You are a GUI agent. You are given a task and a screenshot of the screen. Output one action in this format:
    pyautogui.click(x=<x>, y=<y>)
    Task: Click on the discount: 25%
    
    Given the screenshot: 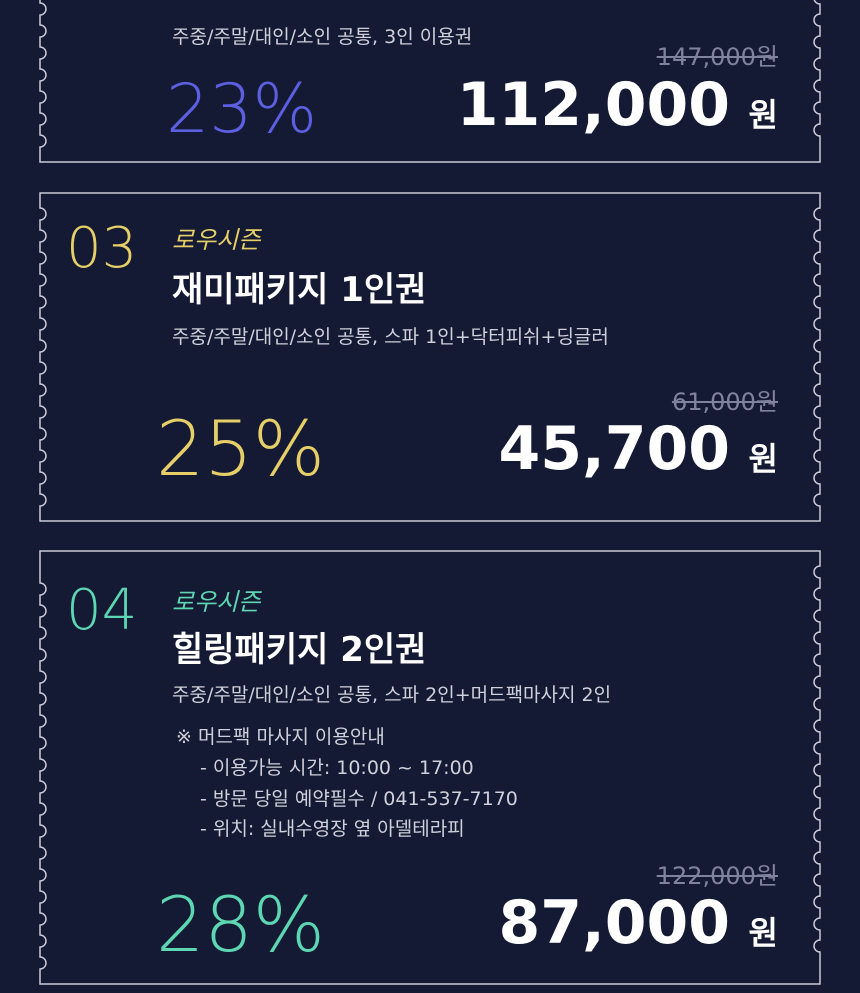 What is the action you would take?
    pyautogui.click(x=240, y=448)
    